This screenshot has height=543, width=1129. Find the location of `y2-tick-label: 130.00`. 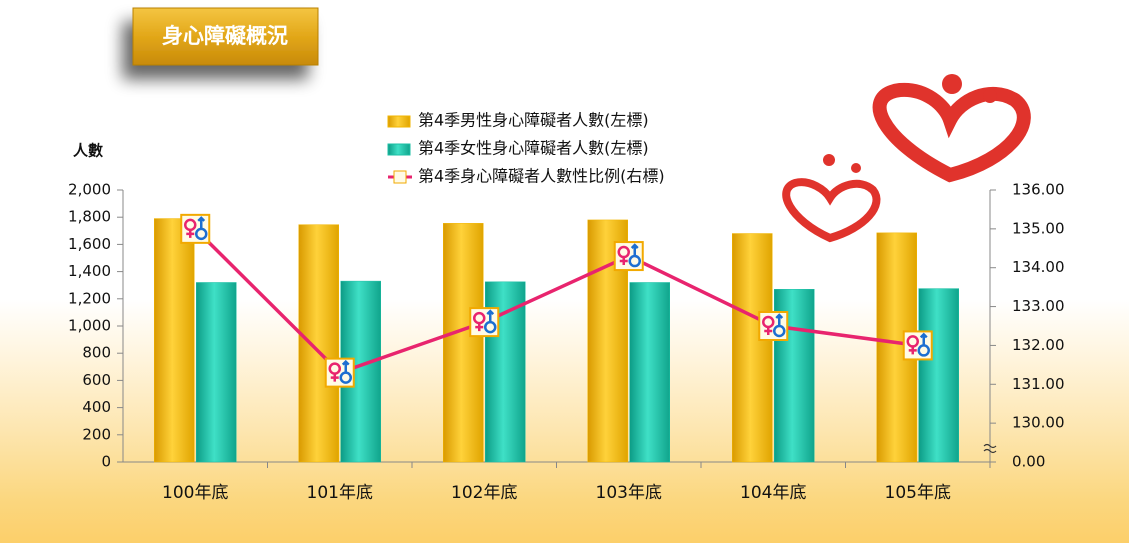

y2-tick-label: 130.00 is located at coordinates (1038, 423).